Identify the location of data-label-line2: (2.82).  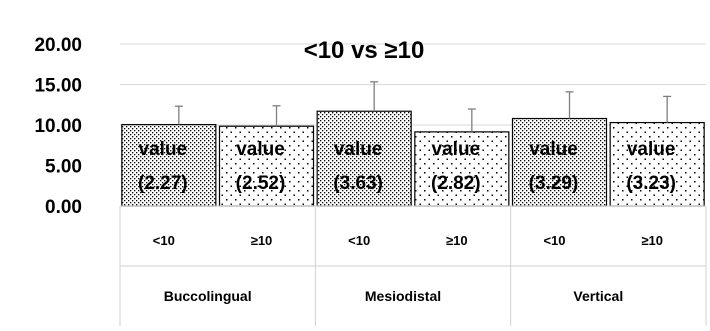
(456, 183).